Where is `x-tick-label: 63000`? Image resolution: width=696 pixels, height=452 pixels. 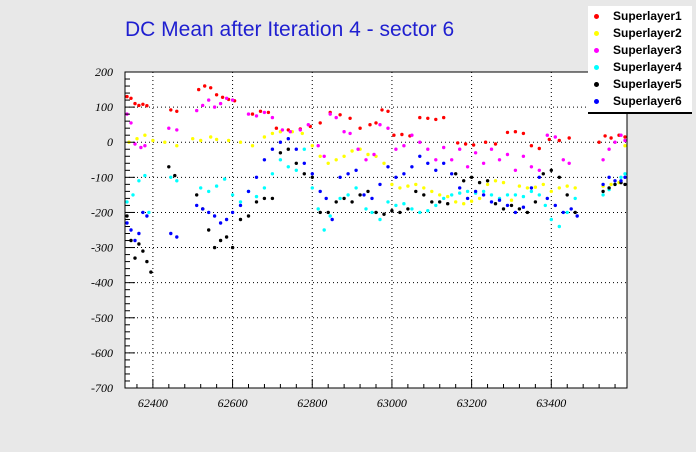
x-tick-label: 63000 is located at coordinates (392, 403).